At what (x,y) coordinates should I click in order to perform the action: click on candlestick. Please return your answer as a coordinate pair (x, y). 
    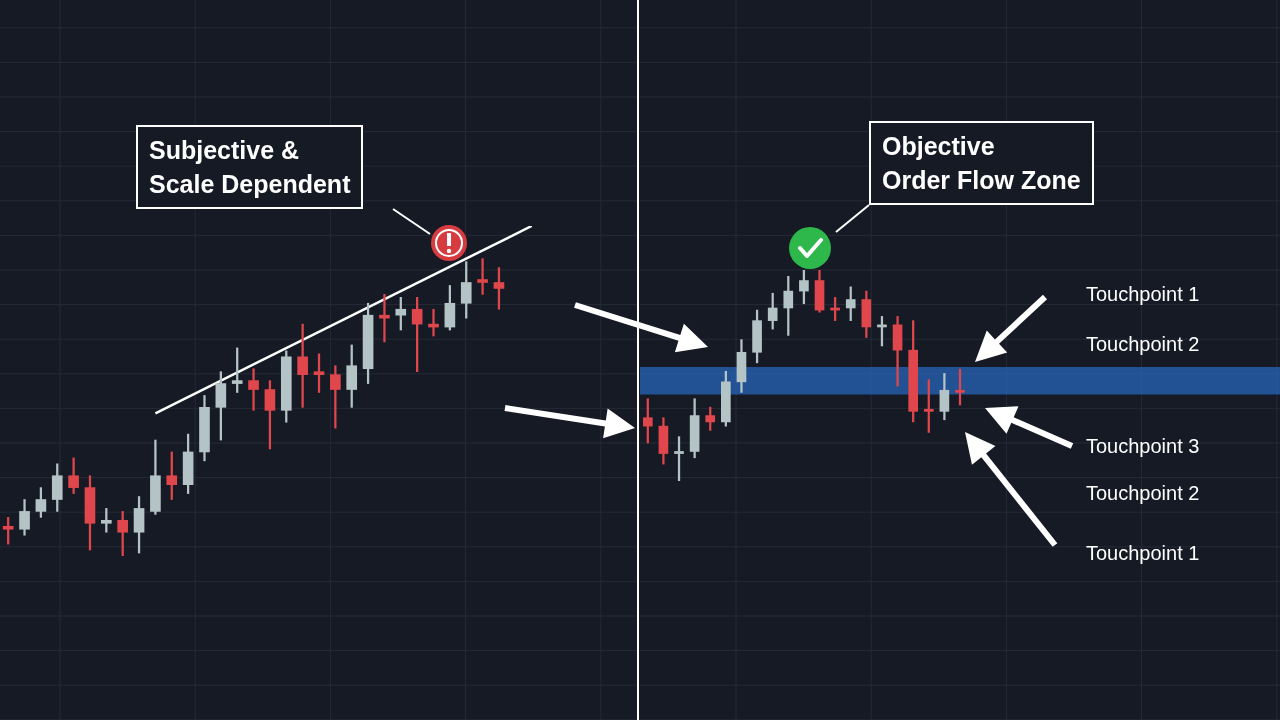
    Looking at the image, I should click on (106, 520).